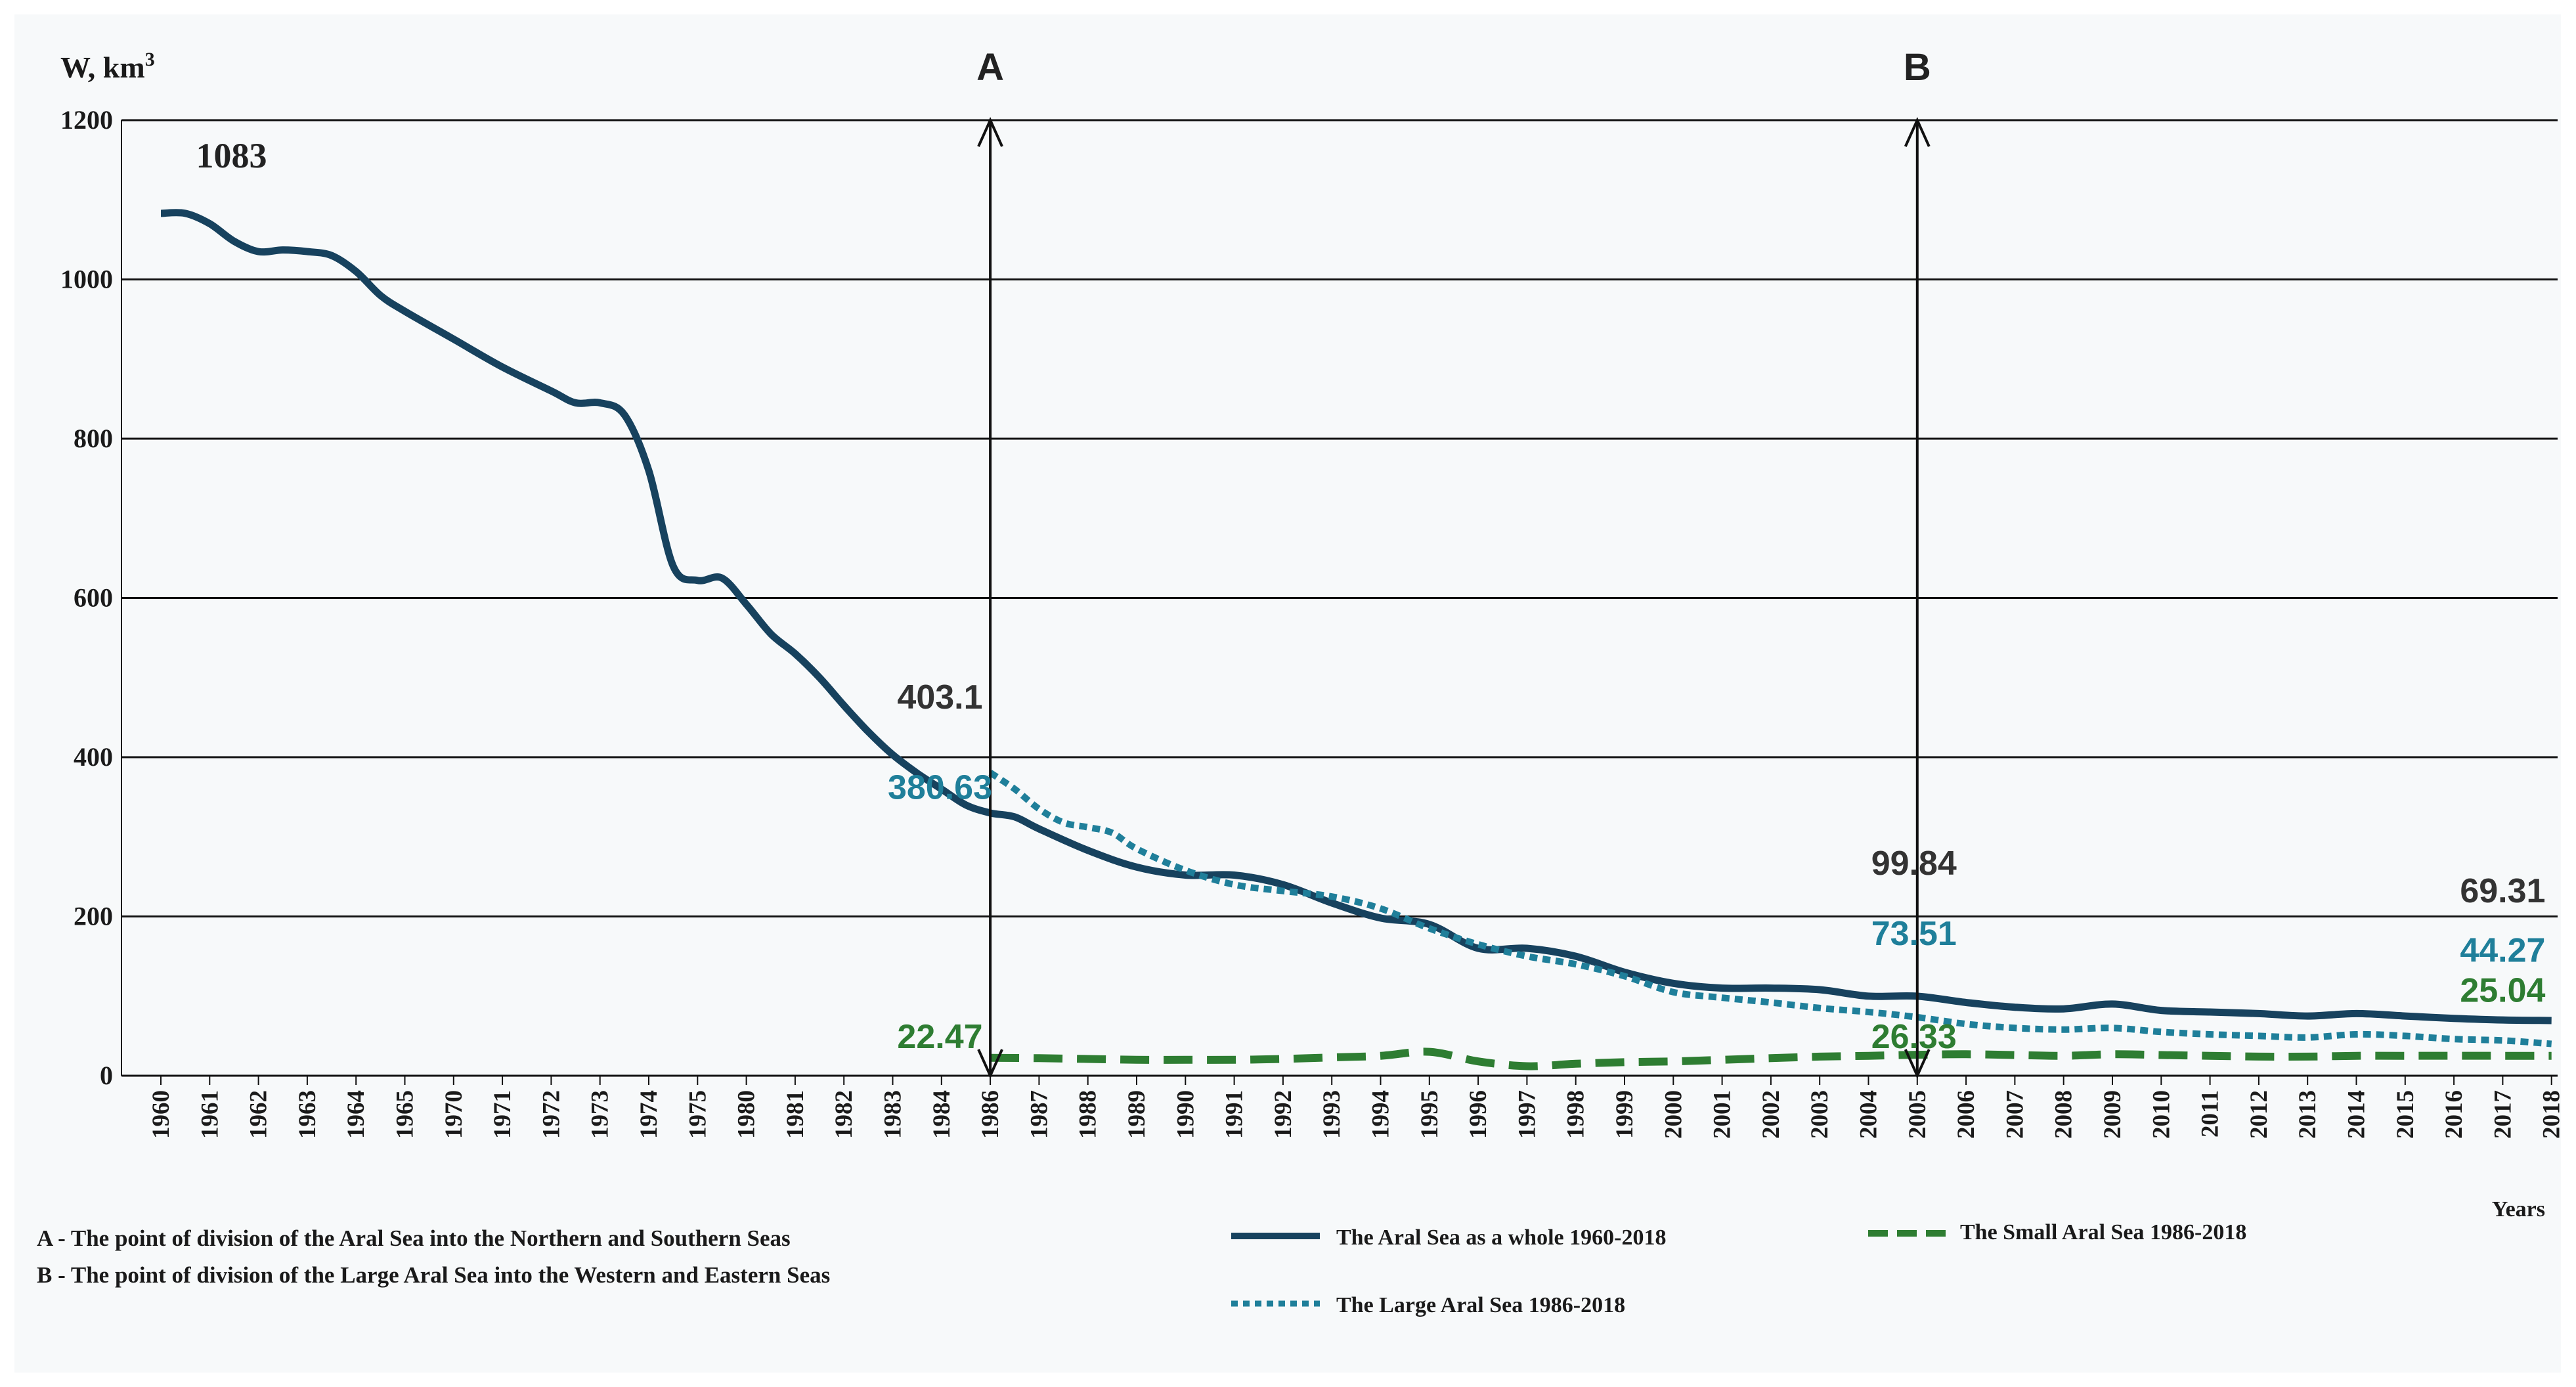  Describe the element at coordinates (1918, 562) in the screenshot. I see `division-marker-b: B` at that location.